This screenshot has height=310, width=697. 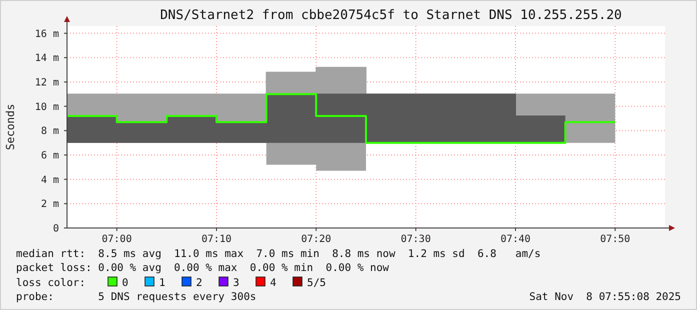 What do you see at coordinates (51, 283) in the screenshot?
I see `legend-title: loss color:` at bounding box center [51, 283].